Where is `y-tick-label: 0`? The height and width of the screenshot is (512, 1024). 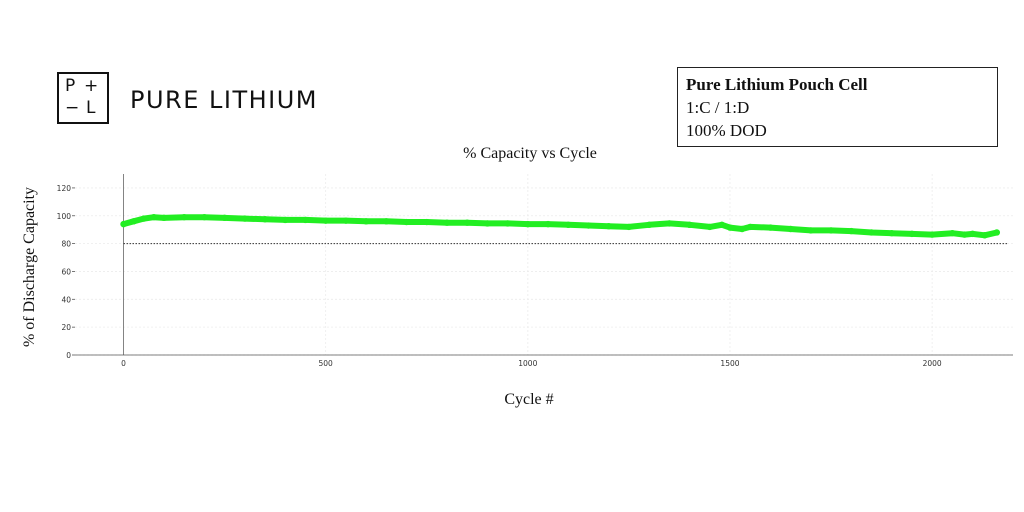
y-tick-label: 0 is located at coordinates (68, 355).